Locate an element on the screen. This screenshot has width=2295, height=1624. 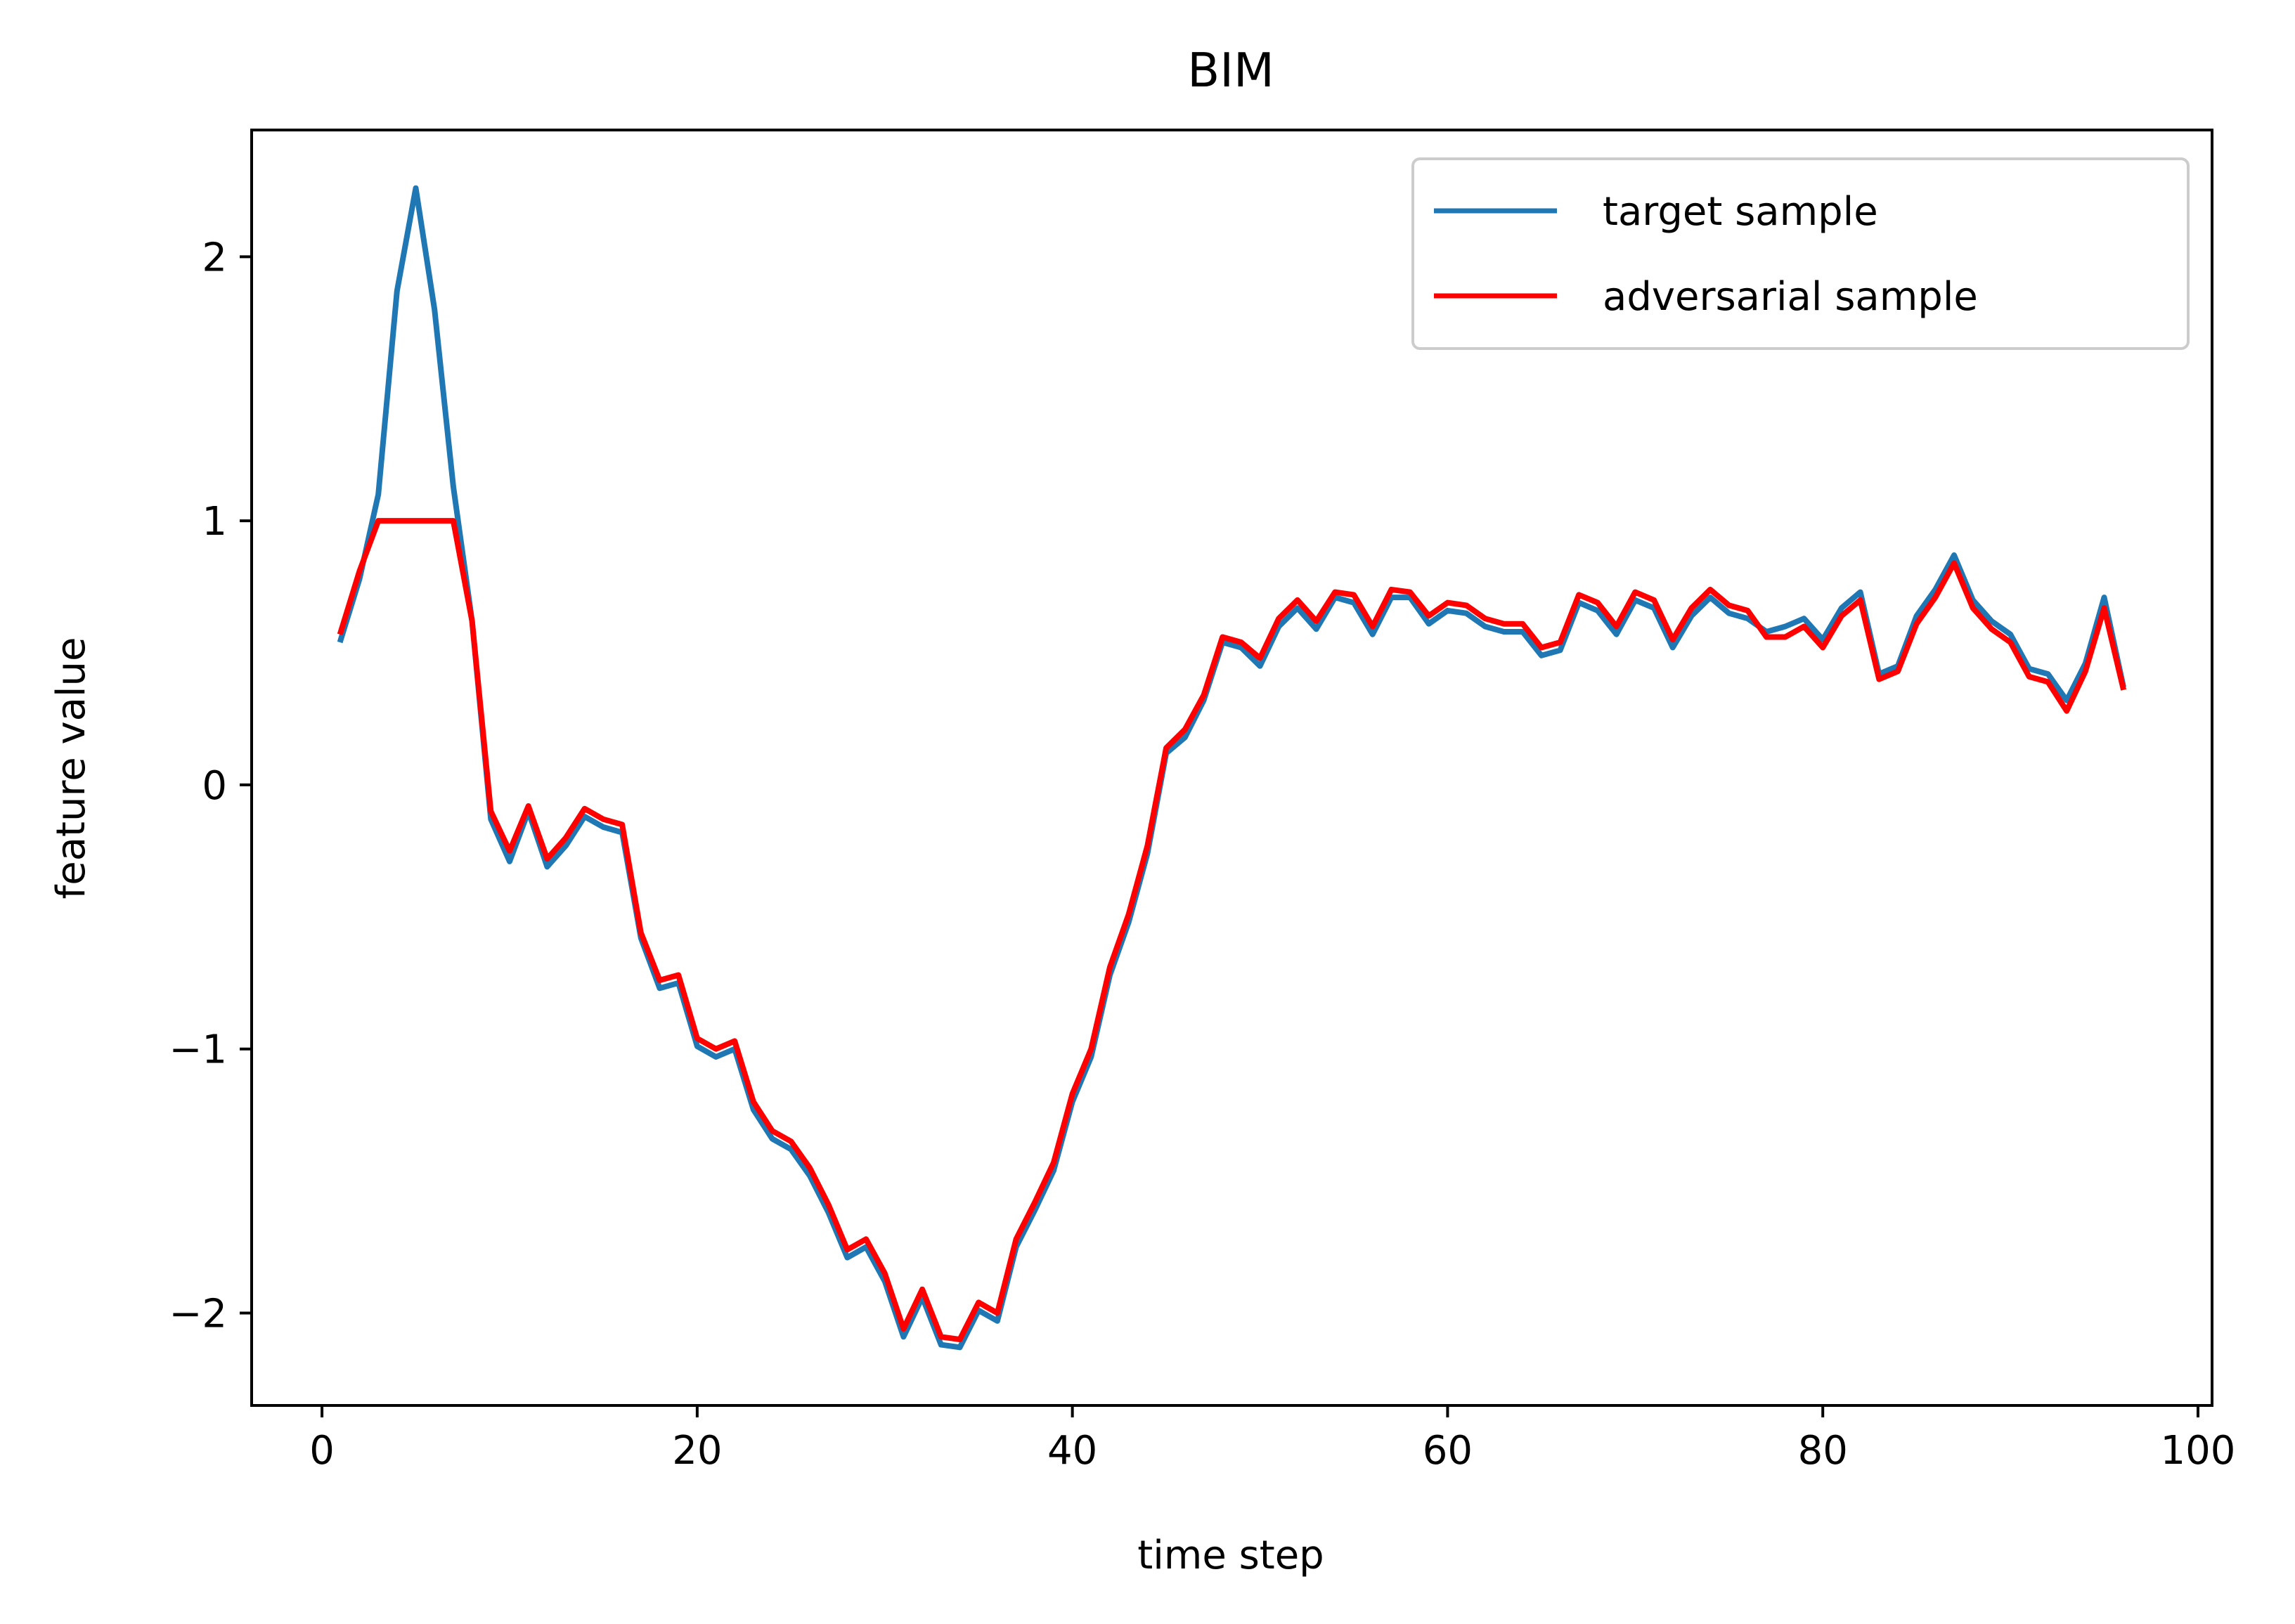
y-tick-label: 0 is located at coordinates (214, 786).